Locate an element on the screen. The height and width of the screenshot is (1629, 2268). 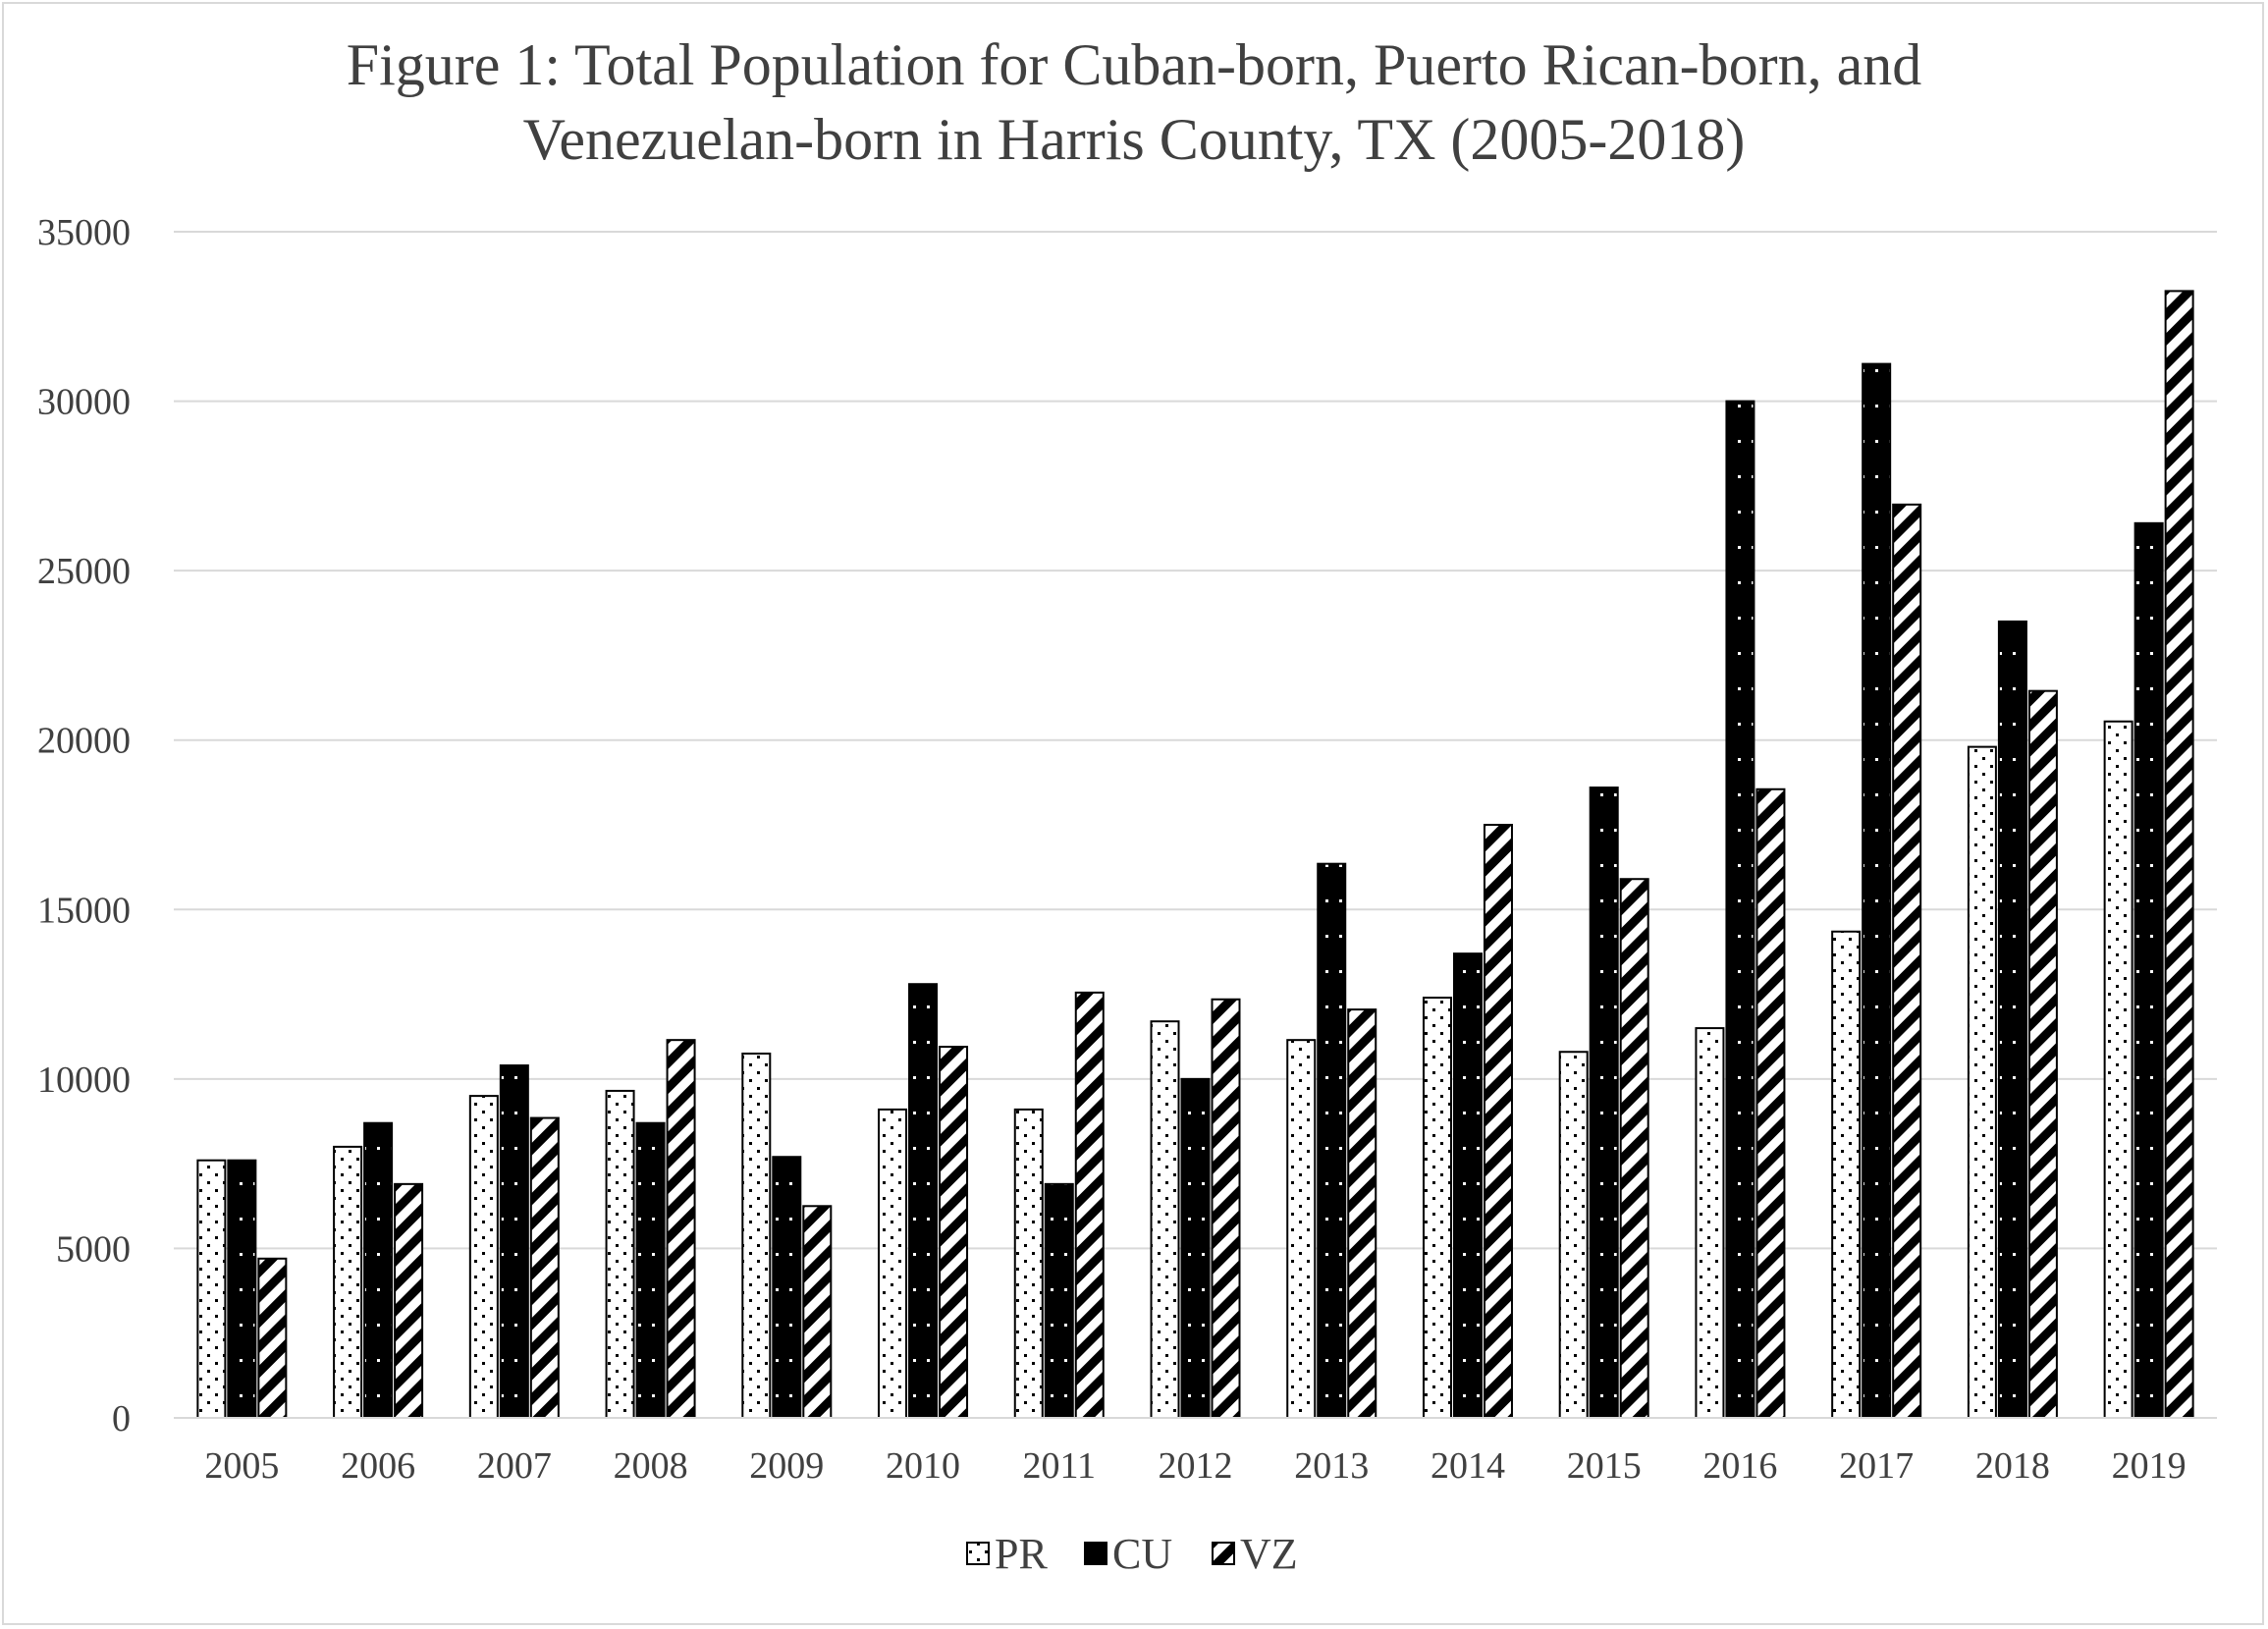
legend: PR CU VZ is located at coordinates (1132, 1554).